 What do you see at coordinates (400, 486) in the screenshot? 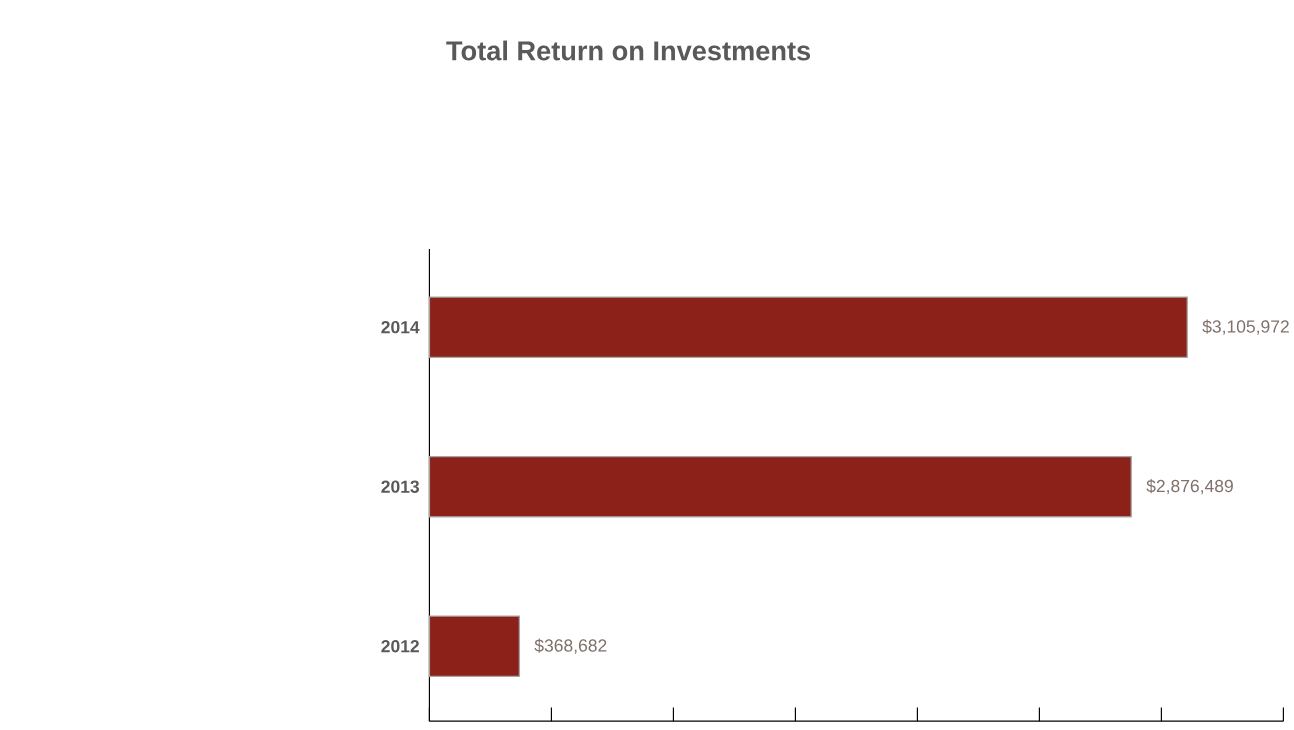
I see `y-tick-label: 2013` at bounding box center [400, 486].